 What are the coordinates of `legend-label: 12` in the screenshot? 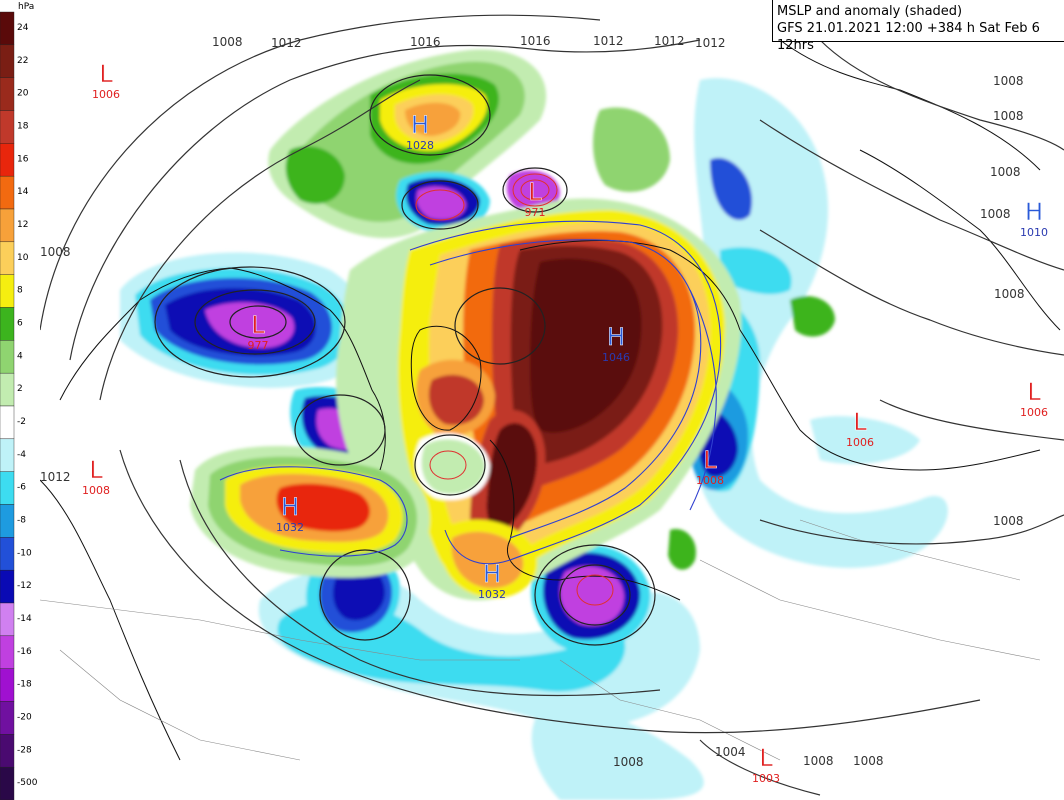 It's located at (22, 225).